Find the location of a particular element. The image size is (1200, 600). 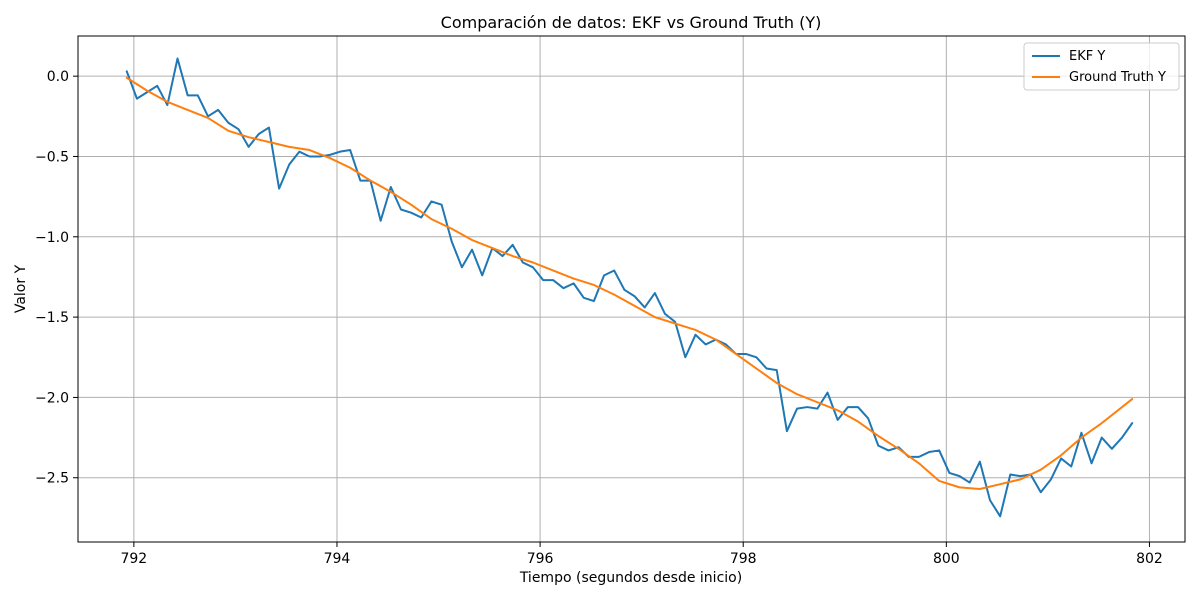

x-tick-label: 800 is located at coordinates (946, 559).